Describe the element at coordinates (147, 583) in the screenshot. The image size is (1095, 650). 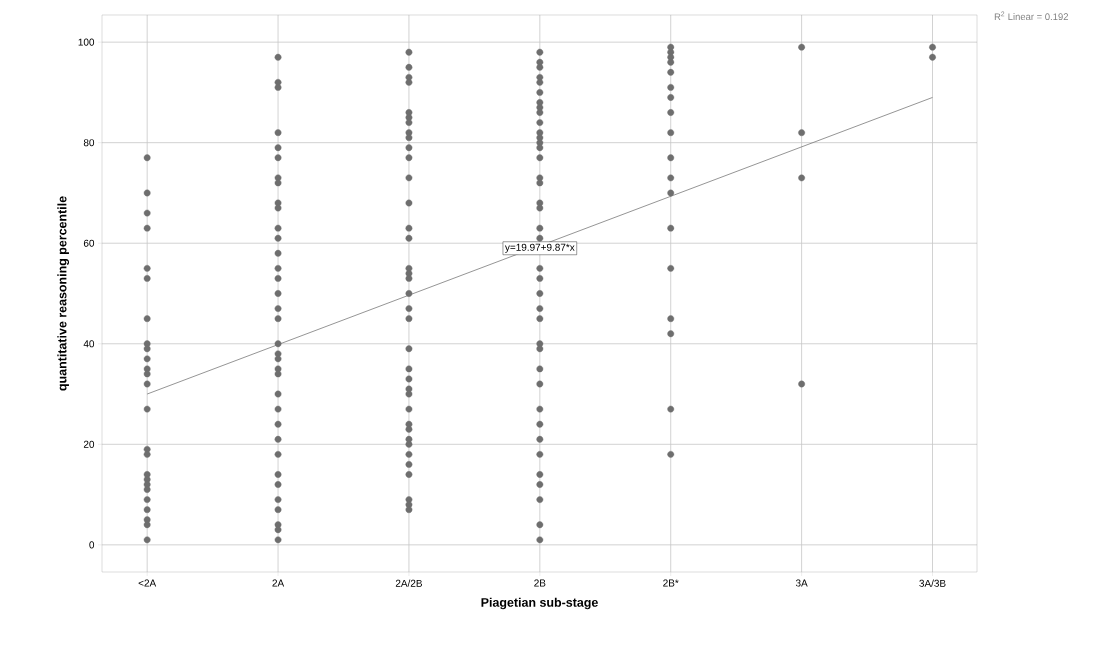
I see `x-tick-label: <2A` at that location.